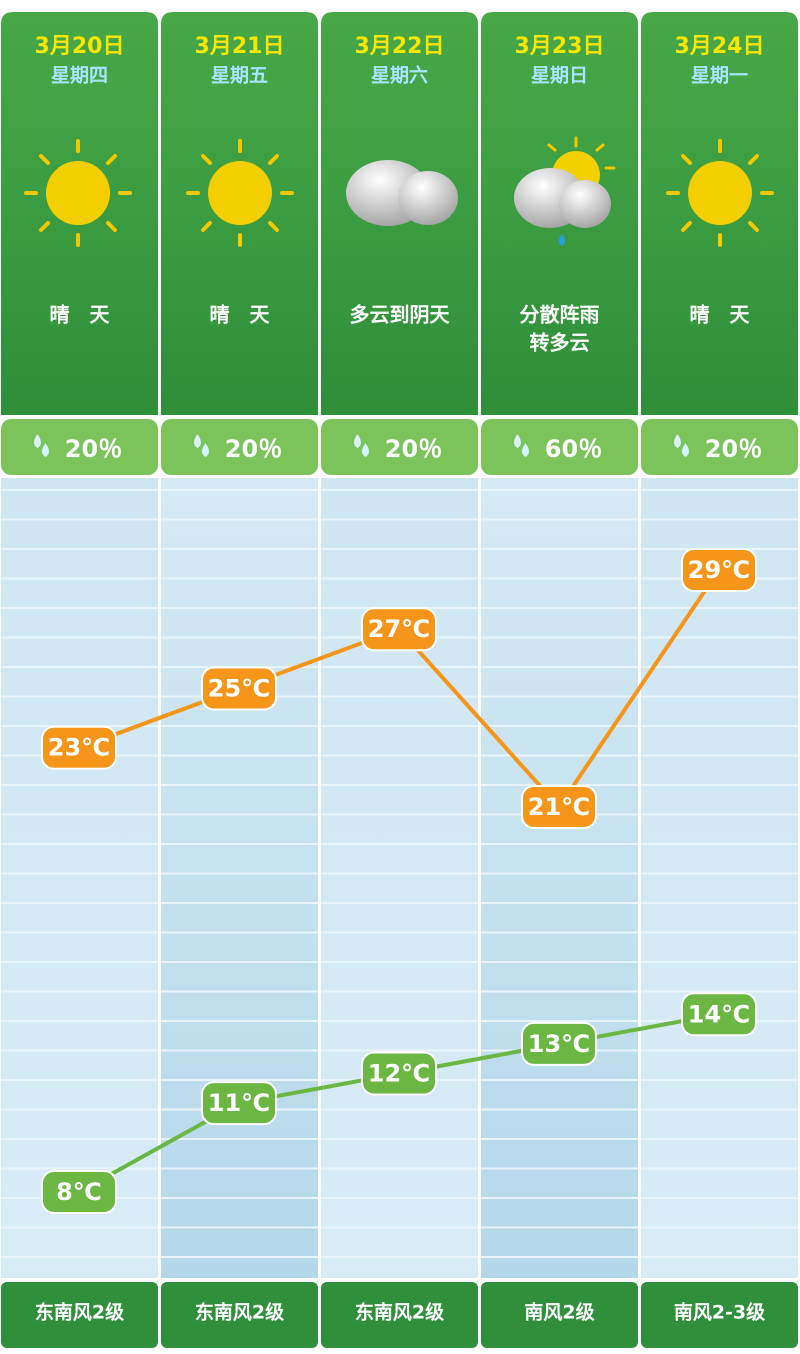  What do you see at coordinates (559, 1312) in the screenshot?
I see `wind: 南风2级` at bounding box center [559, 1312].